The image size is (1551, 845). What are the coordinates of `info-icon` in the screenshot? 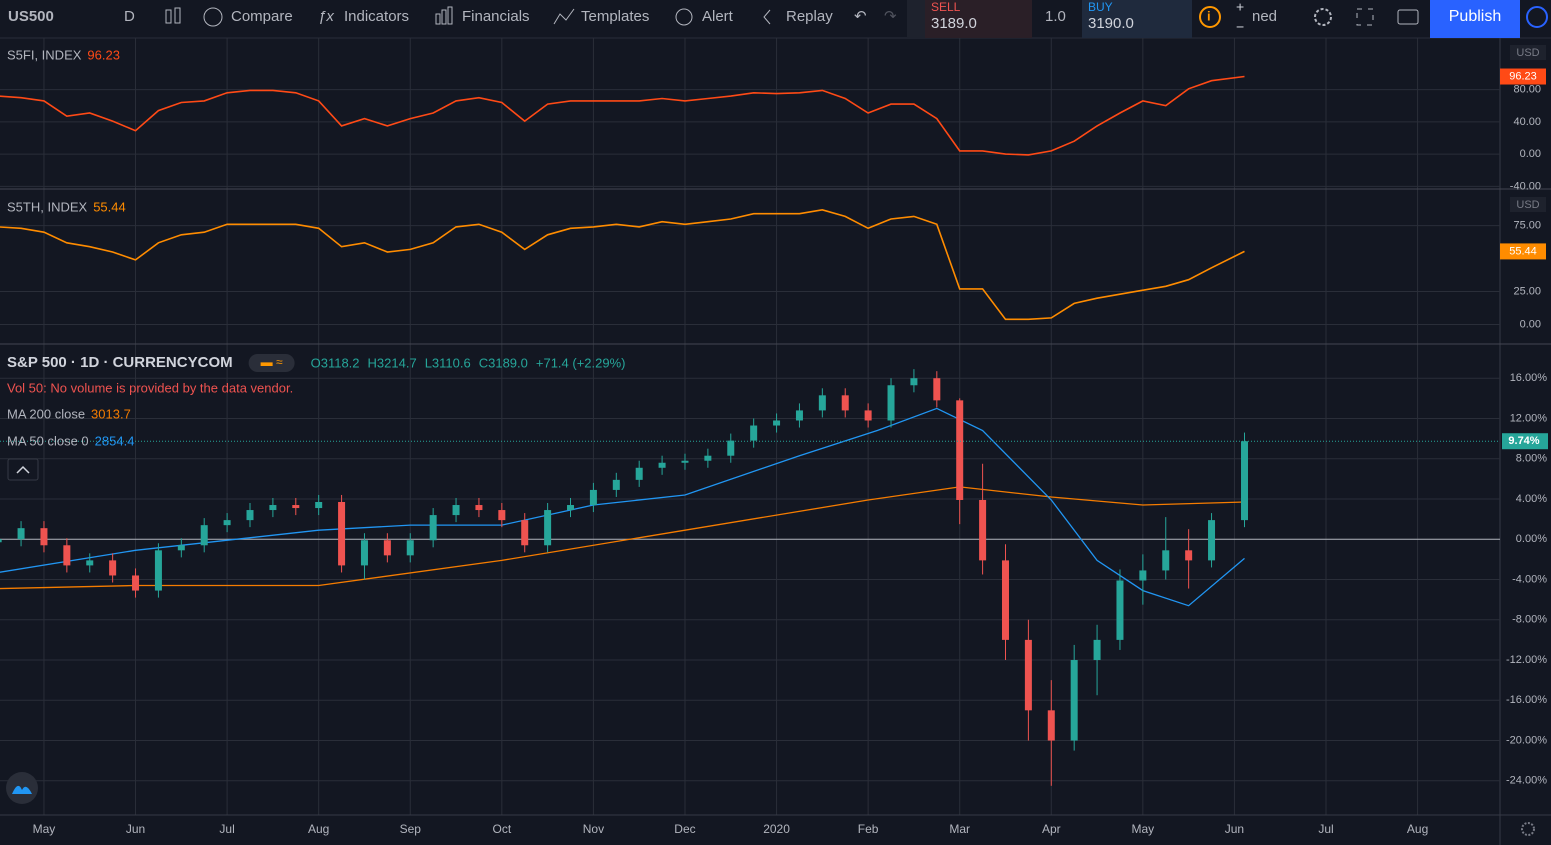 It's located at (1210, 17).